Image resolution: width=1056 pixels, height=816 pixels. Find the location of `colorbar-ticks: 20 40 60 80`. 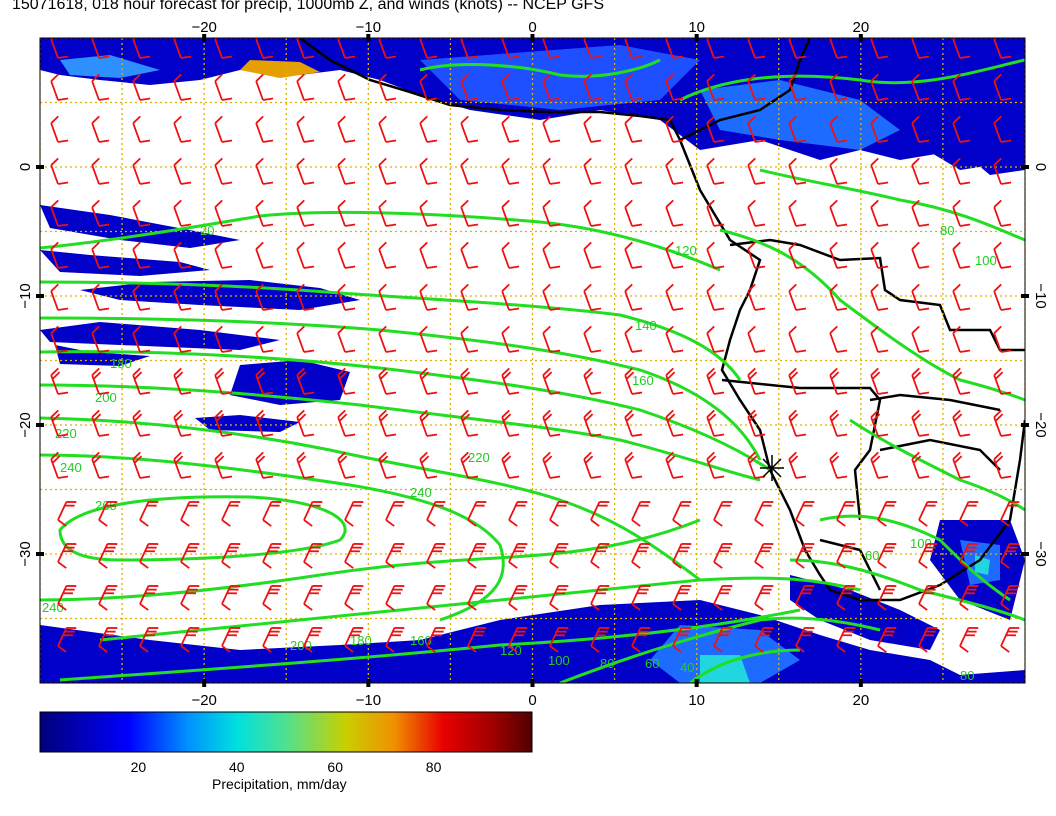

colorbar-ticks: 20 40 60 80 is located at coordinates (286, 767).